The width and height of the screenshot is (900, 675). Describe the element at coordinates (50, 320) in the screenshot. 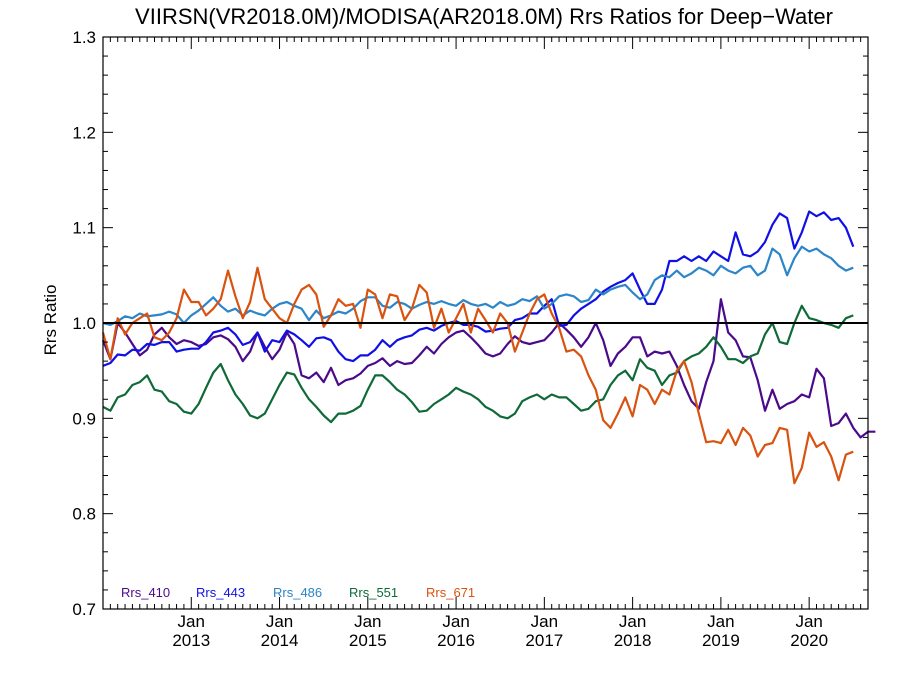

I see `y-axis-label: Rrs Ratio` at that location.